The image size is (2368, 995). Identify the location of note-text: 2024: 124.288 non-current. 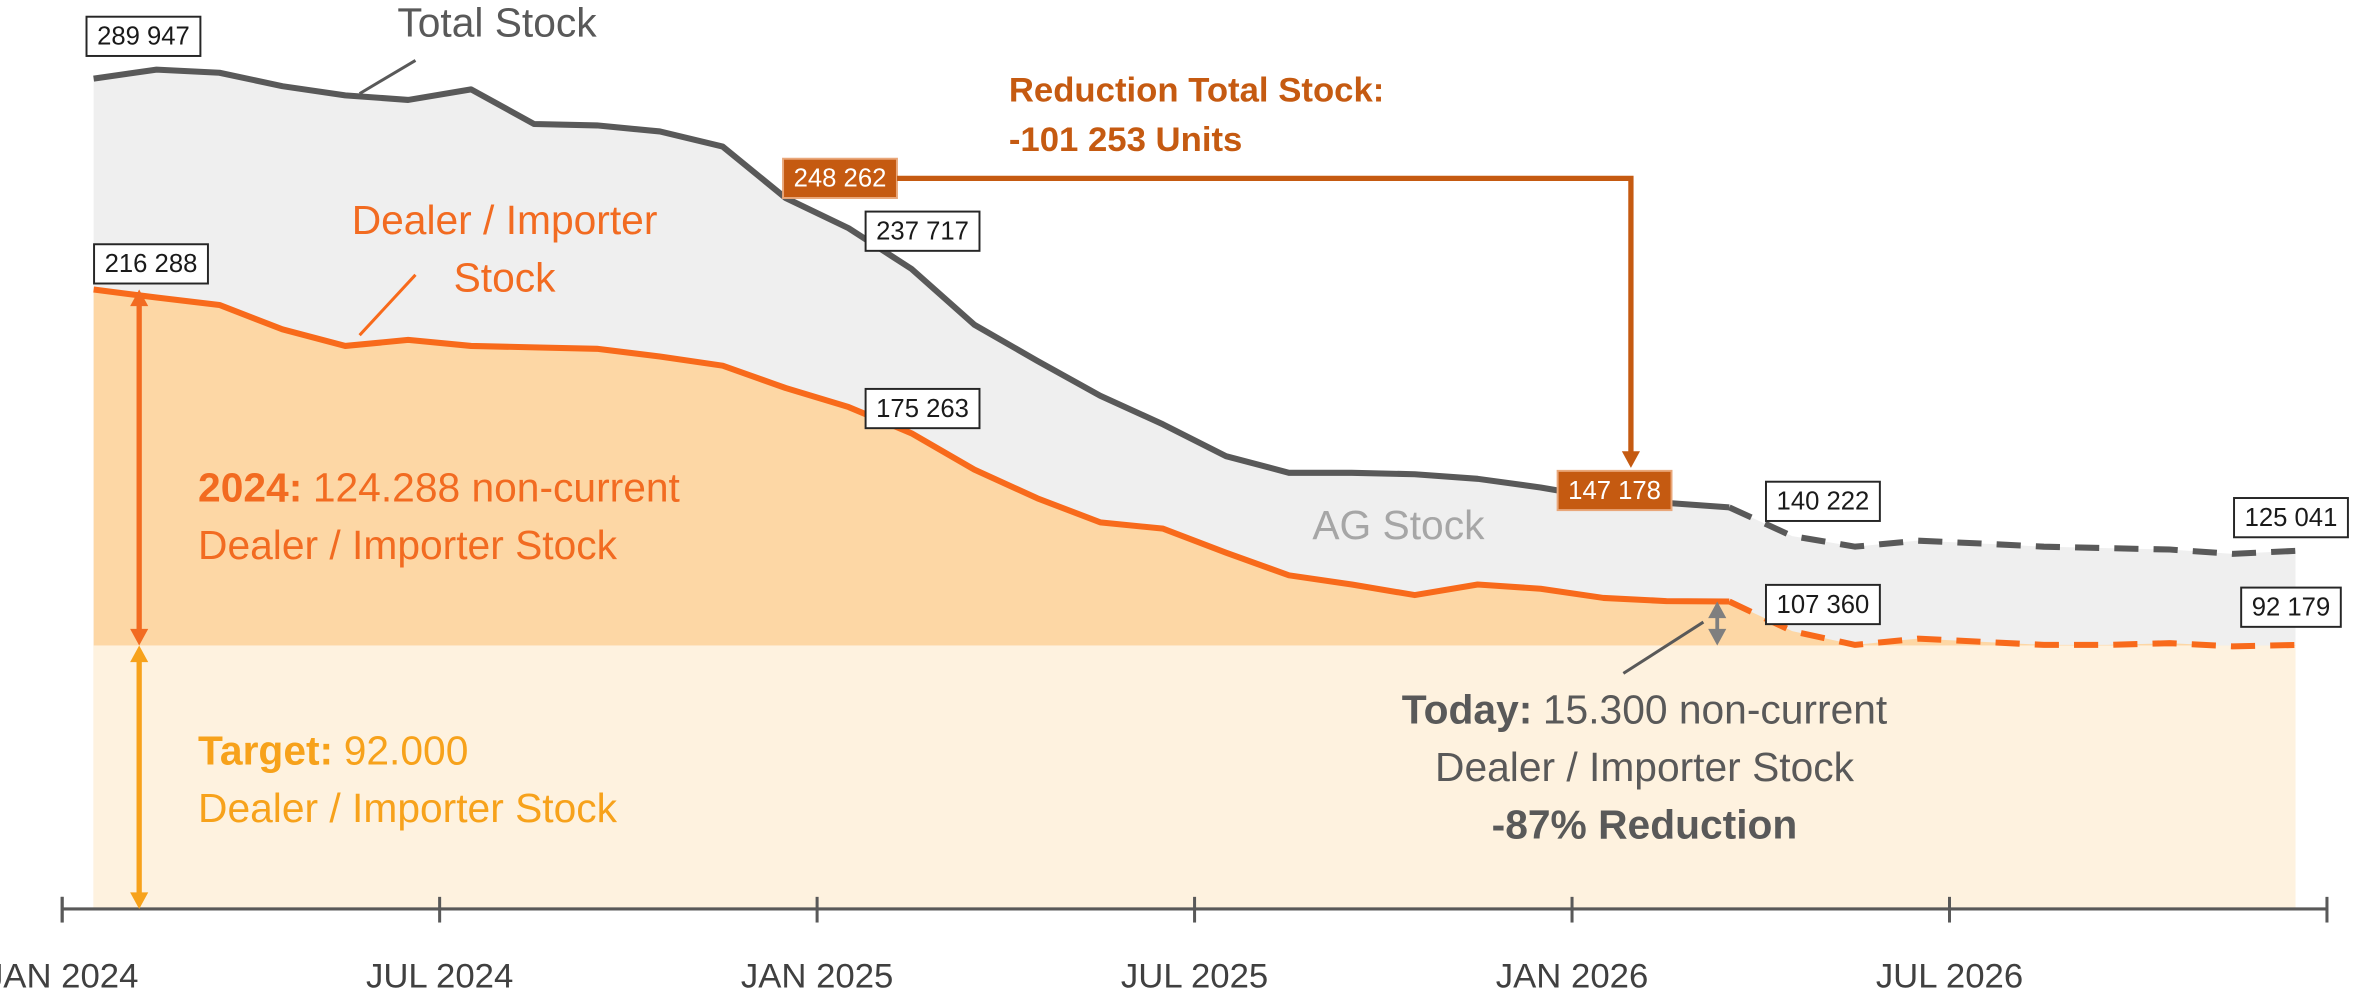
(439, 487).